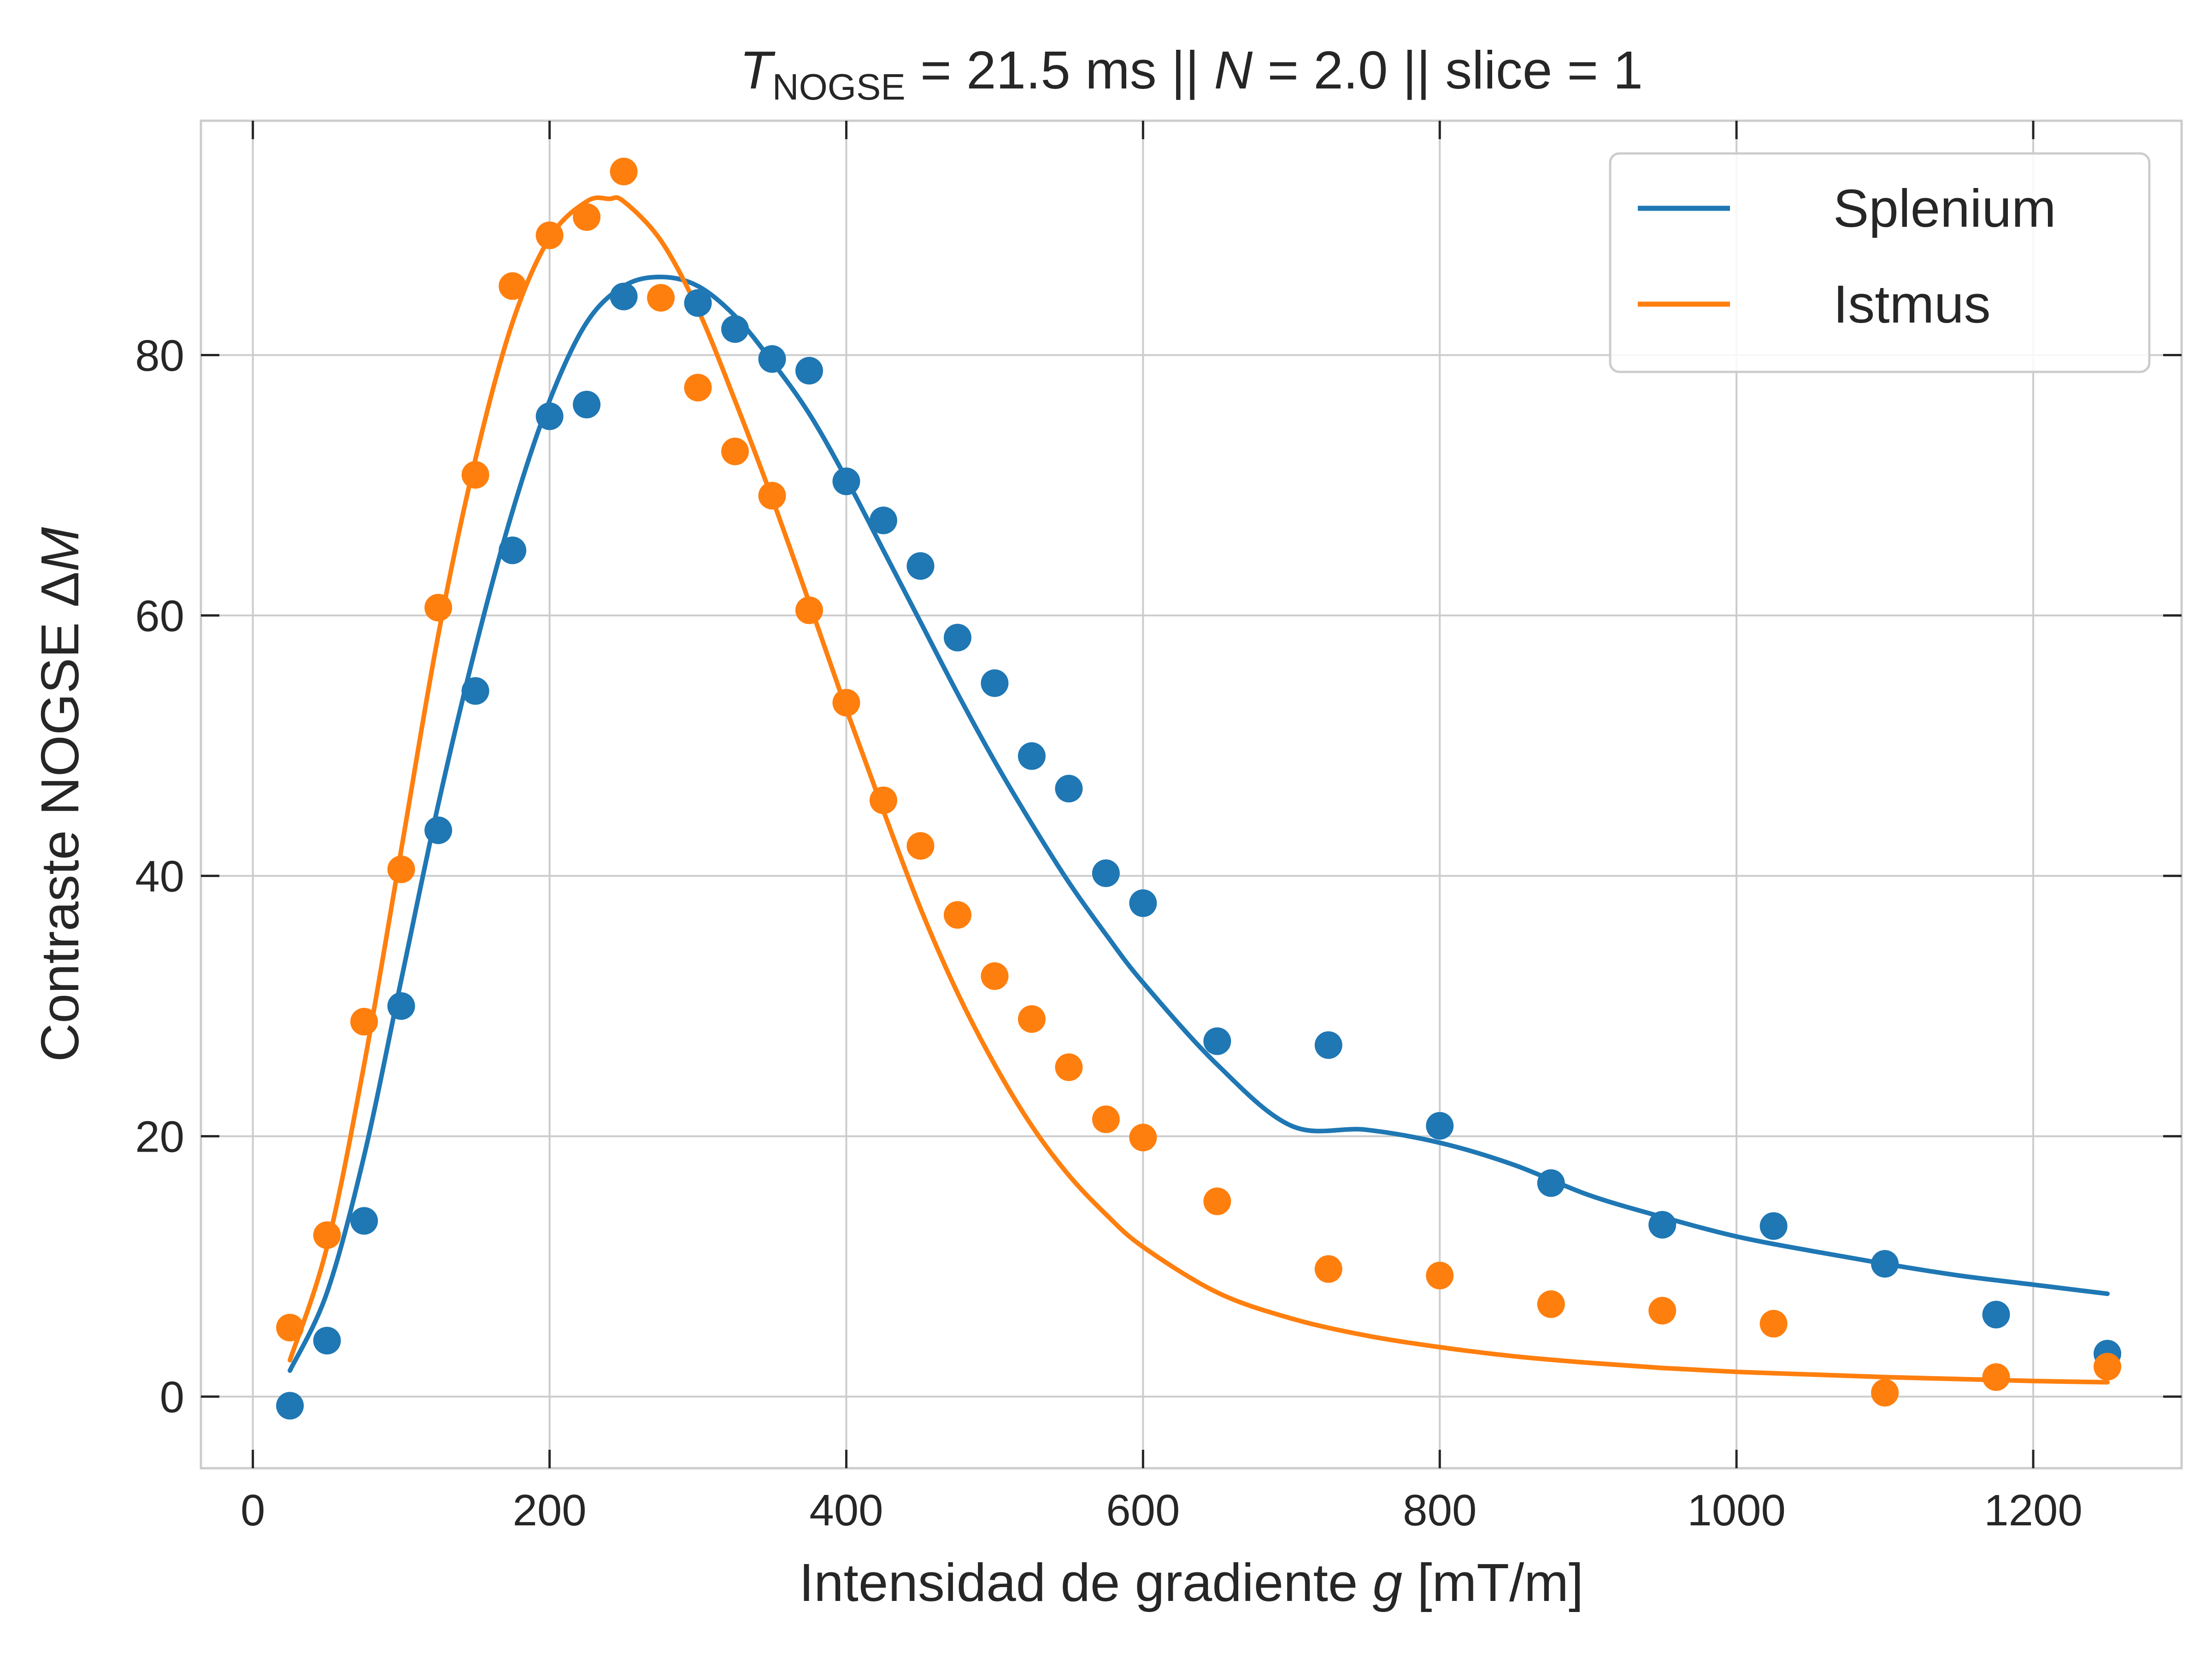 This screenshot has height=1659, width=2212. I want to click on y-tick-label: 20, so click(159, 1137).